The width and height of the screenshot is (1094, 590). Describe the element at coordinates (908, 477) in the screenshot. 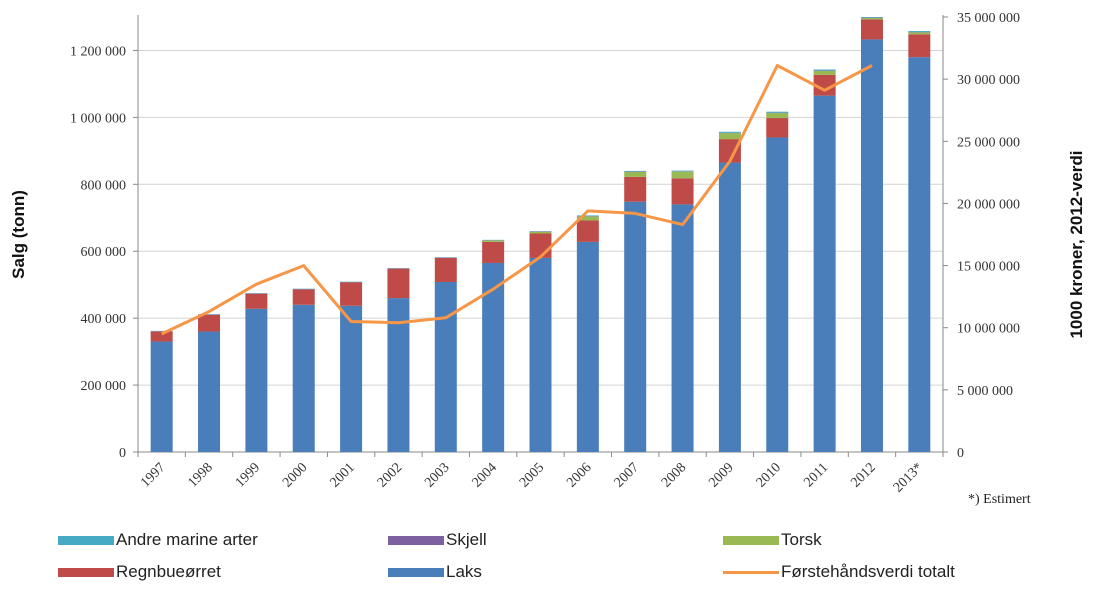

I see `x-tick-label-16: 2013*` at that location.